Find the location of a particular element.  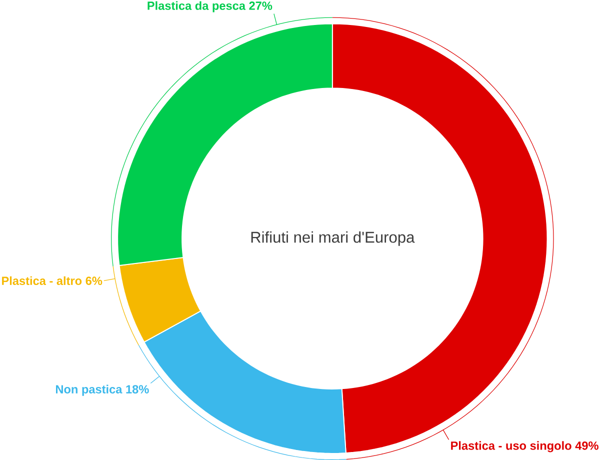

text: Rifiuti nei mari d'Europa is located at coordinates (333, 238).